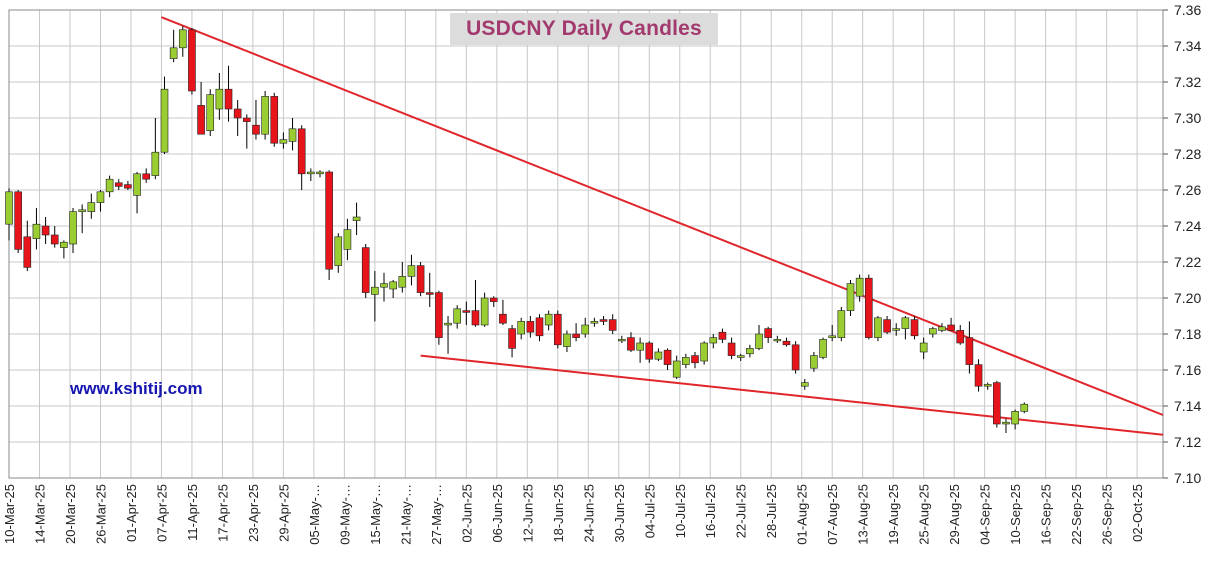 The height and width of the screenshot is (576, 1211). I want to click on x-tick-label: 10-Jul-25, so click(680, 511).